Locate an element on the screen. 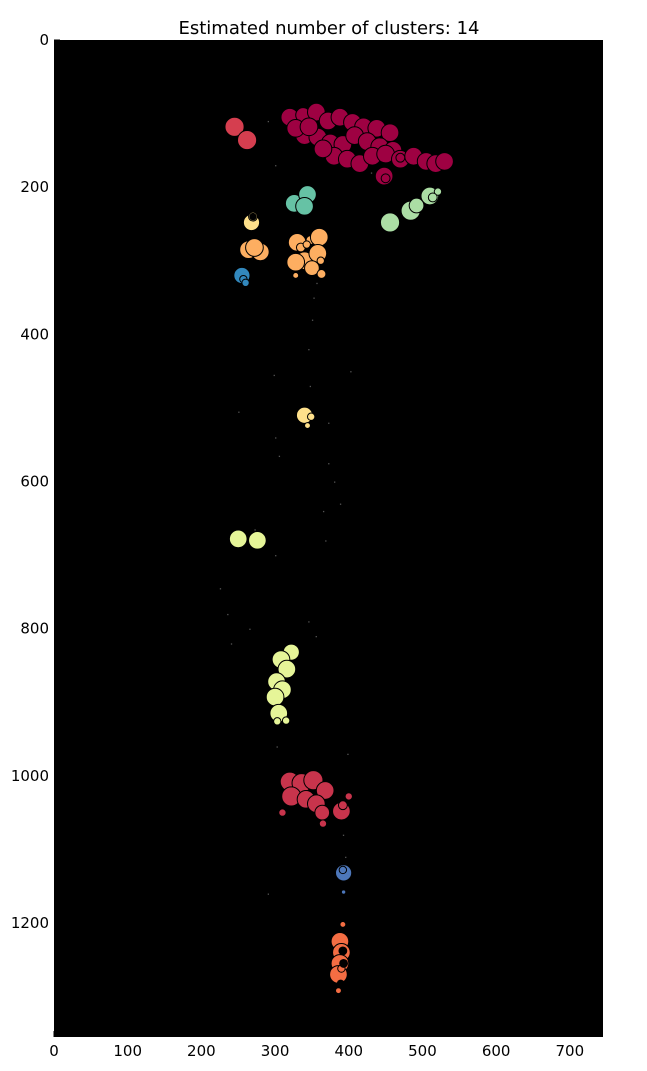 The width and height of the screenshot is (647, 1071). y-tick-label: 600 is located at coordinates (34, 481).